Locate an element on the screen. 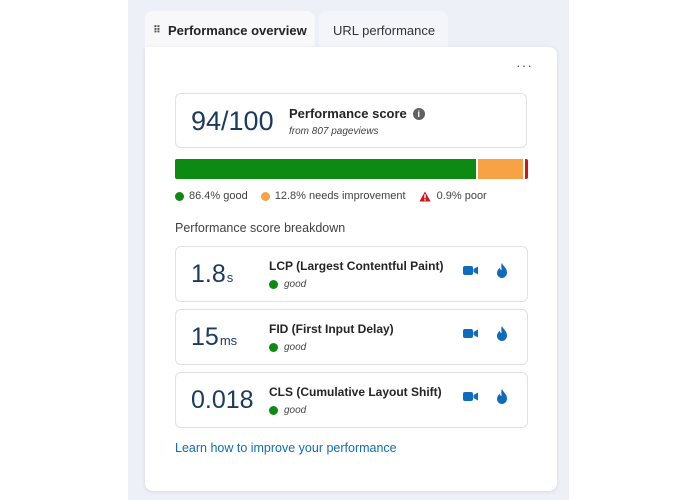 The height and width of the screenshot is (500, 700). breakdown-title: Performance score breakdown is located at coordinates (260, 228).